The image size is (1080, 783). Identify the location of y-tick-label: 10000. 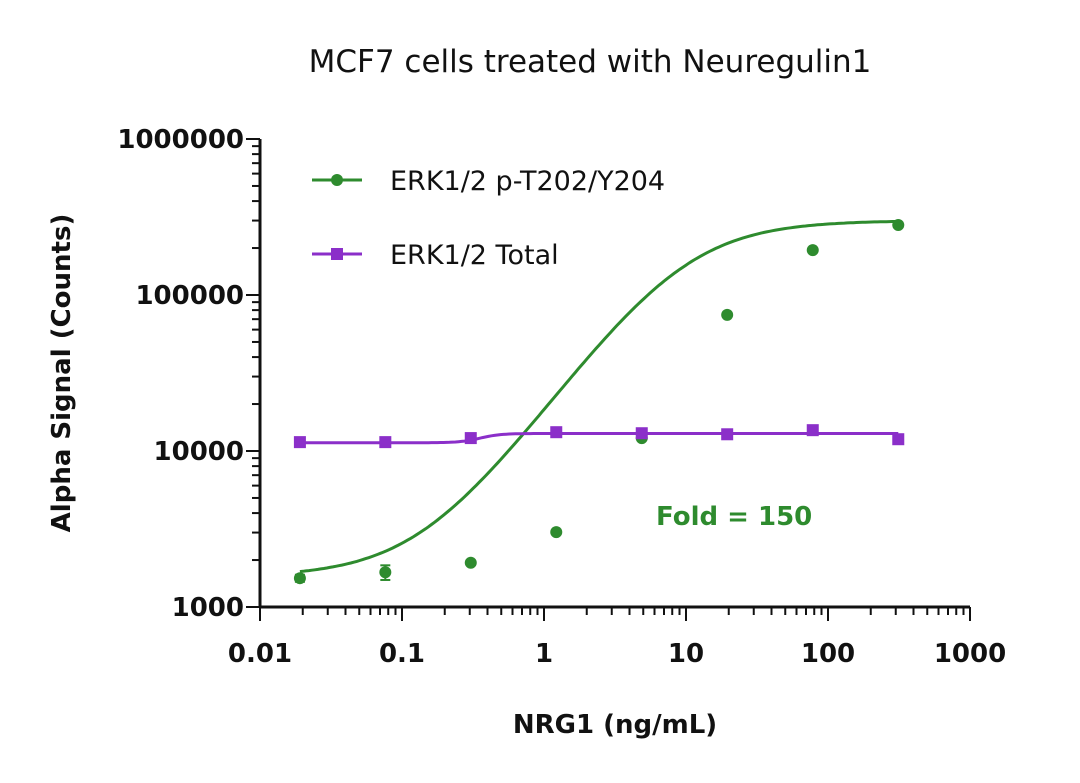
(199, 452).